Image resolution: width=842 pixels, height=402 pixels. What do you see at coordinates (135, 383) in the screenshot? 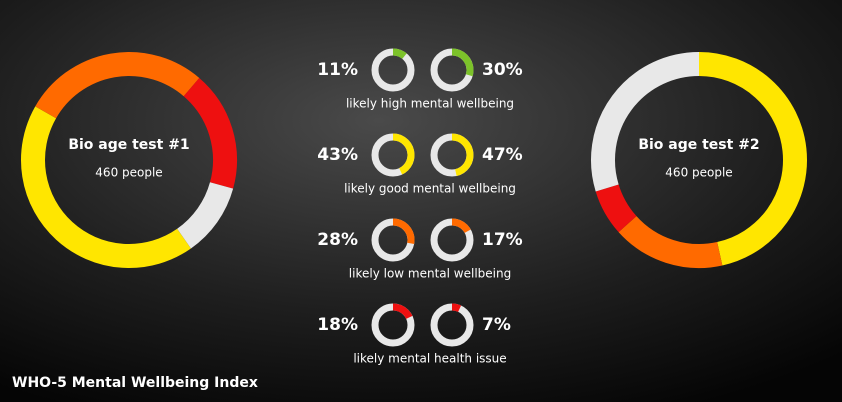
I see `page-title: WHO-5 Mental Wellbeing Index` at bounding box center [135, 383].